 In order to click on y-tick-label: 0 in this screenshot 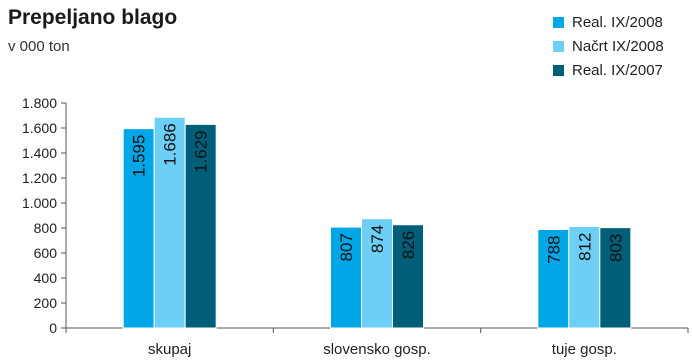, I will do `click(53, 328)`.